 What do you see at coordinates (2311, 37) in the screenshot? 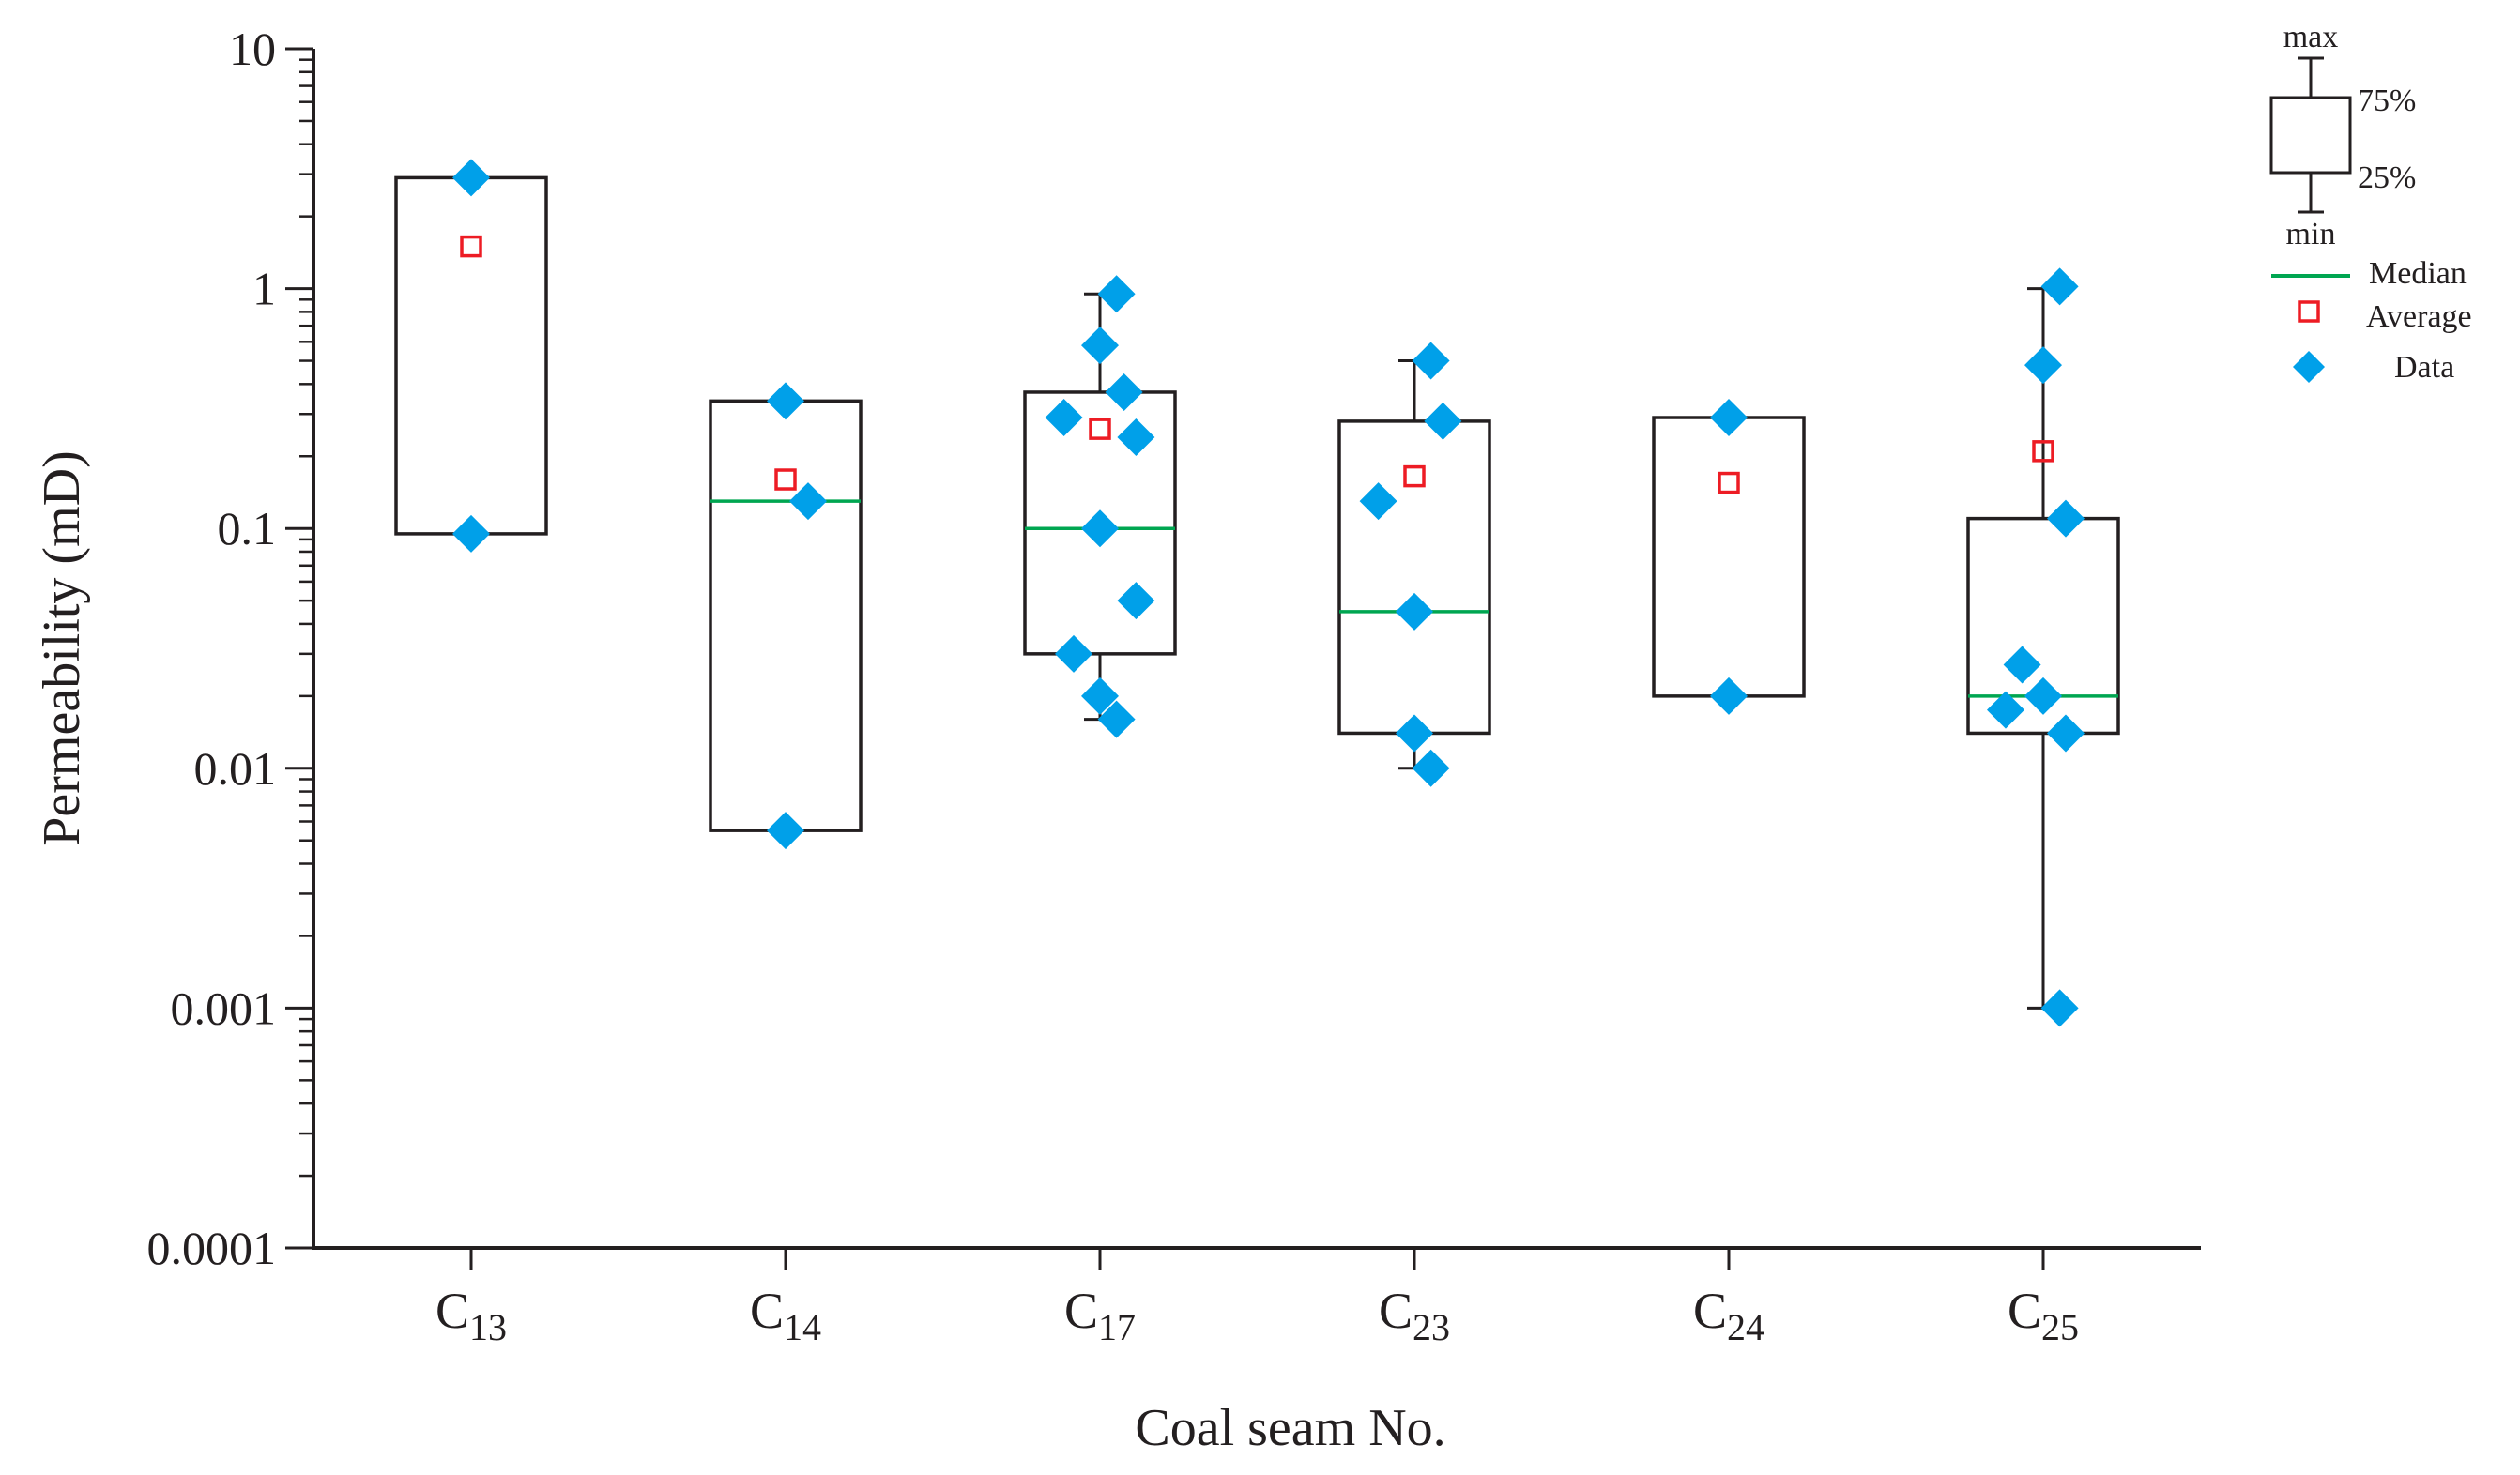
I see `legend-max-label: max` at bounding box center [2311, 37].